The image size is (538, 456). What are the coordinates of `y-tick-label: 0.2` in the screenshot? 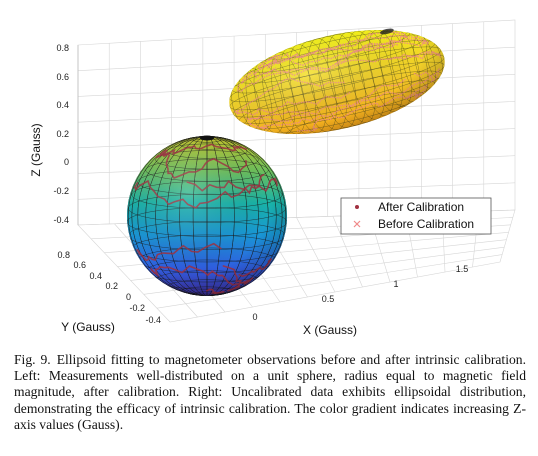 It's located at (111, 286).